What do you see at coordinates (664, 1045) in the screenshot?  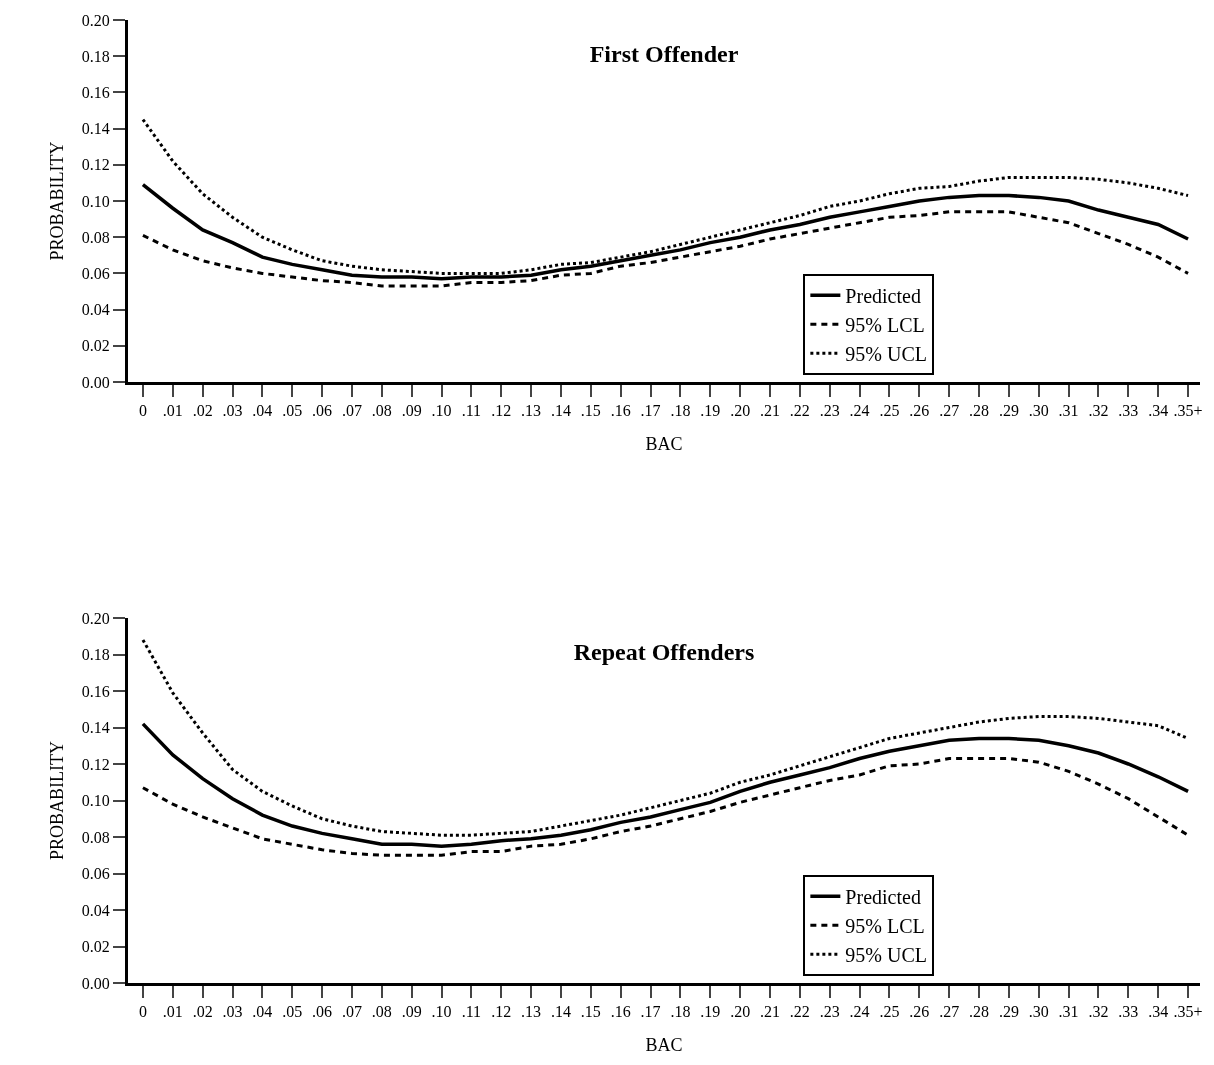 I see `x-axis-title: BAC` at bounding box center [664, 1045].